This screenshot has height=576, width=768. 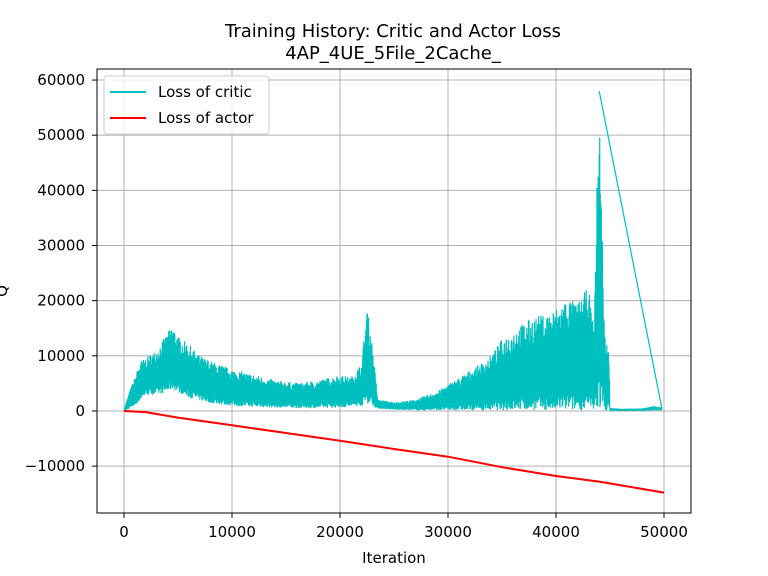 I want to click on y-tick-label: −10000, so click(x=55, y=466).